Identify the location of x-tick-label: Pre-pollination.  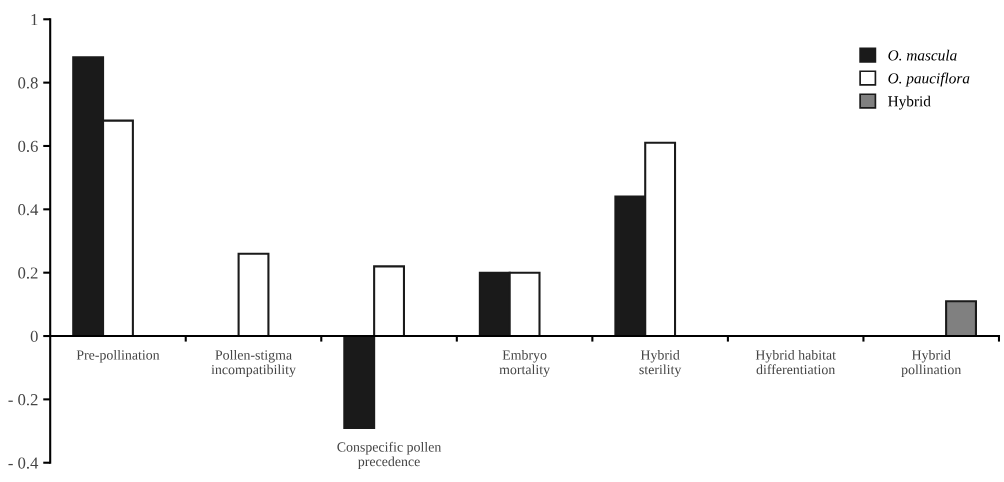
(118, 356).